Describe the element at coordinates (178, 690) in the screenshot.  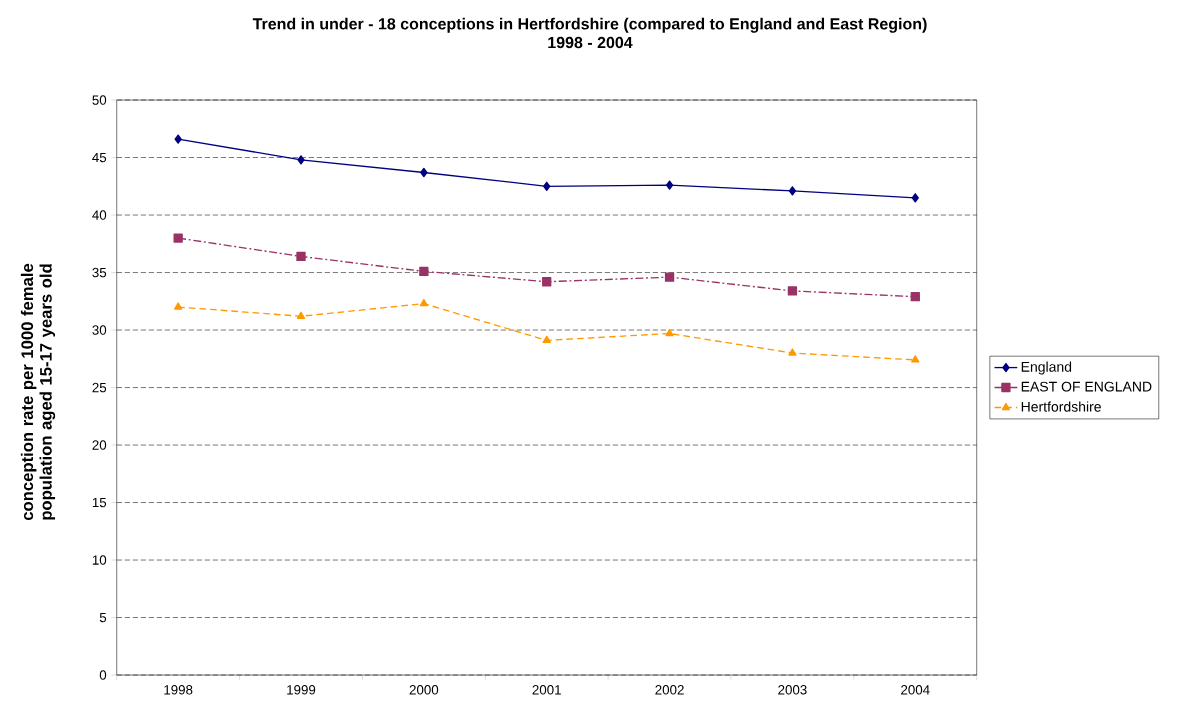
I see `x-tick-label: 1998` at that location.